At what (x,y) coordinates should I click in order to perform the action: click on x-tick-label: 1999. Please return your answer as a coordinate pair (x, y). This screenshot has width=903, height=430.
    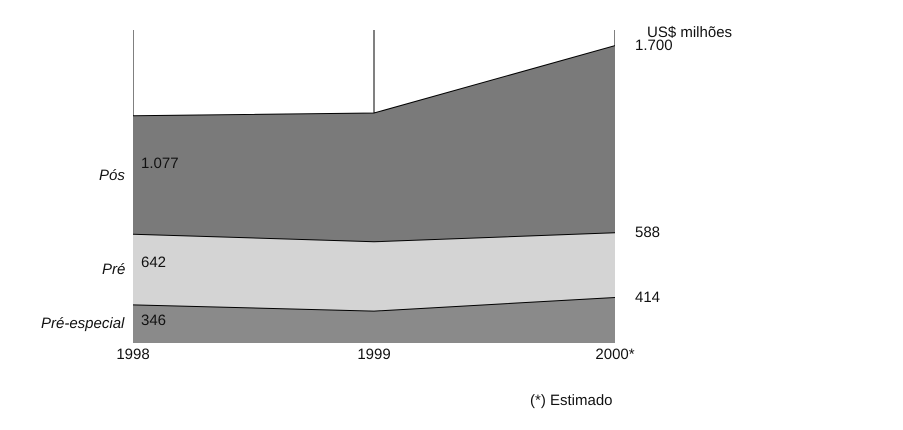
    Looking at the image, I should click on (374, 354).